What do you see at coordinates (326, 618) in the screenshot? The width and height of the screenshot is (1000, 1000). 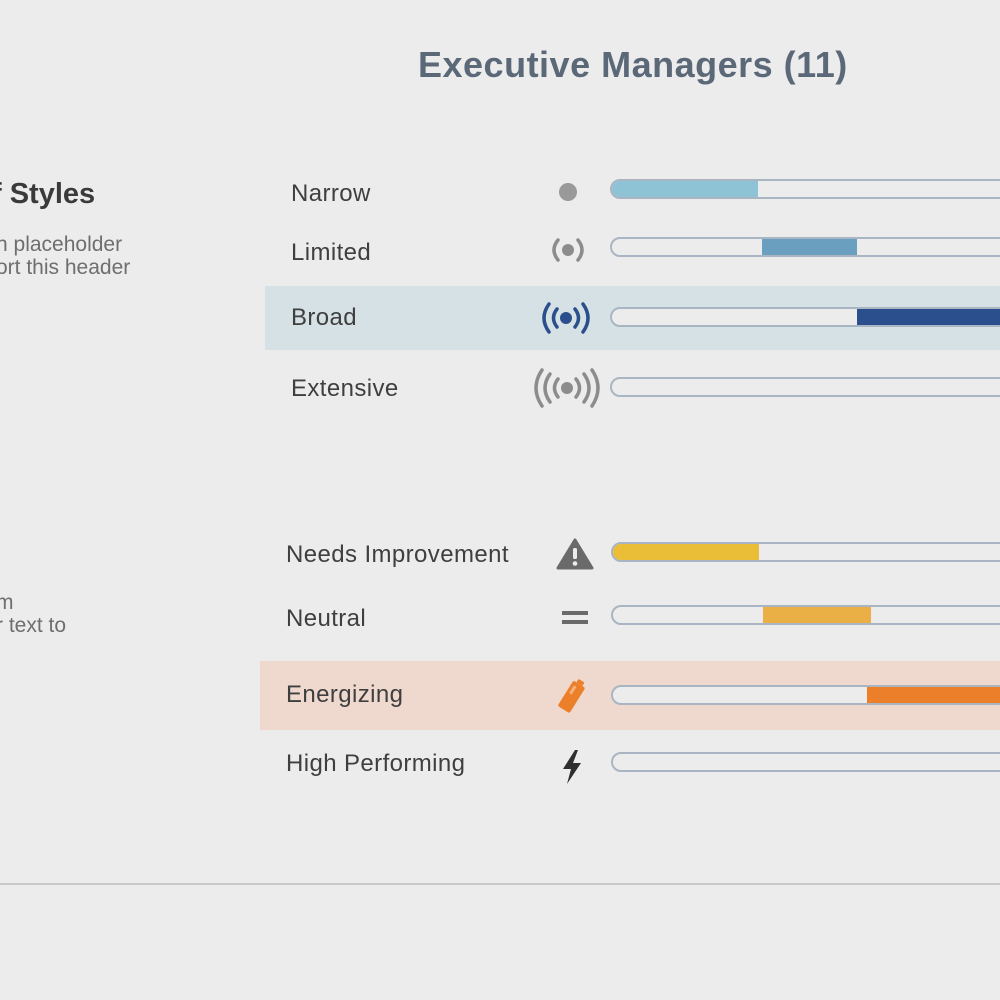 I see `row-label: Neutral` at bounding box center [326, 618].